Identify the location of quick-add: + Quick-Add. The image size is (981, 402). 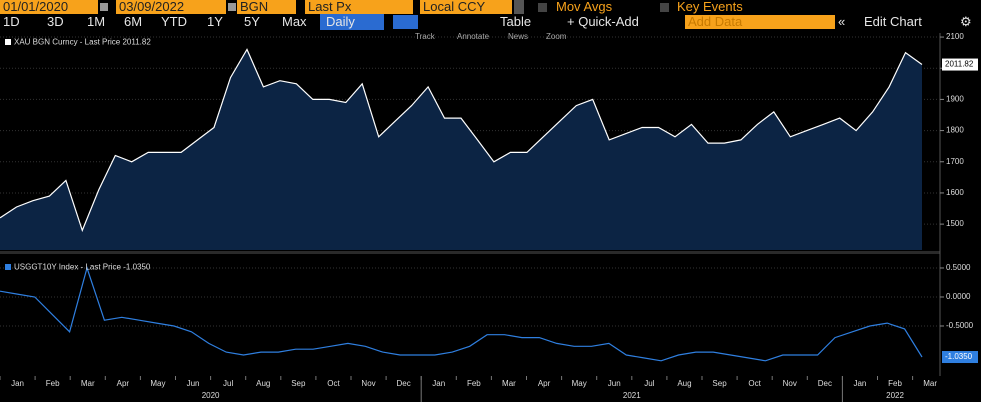
(603, 21).